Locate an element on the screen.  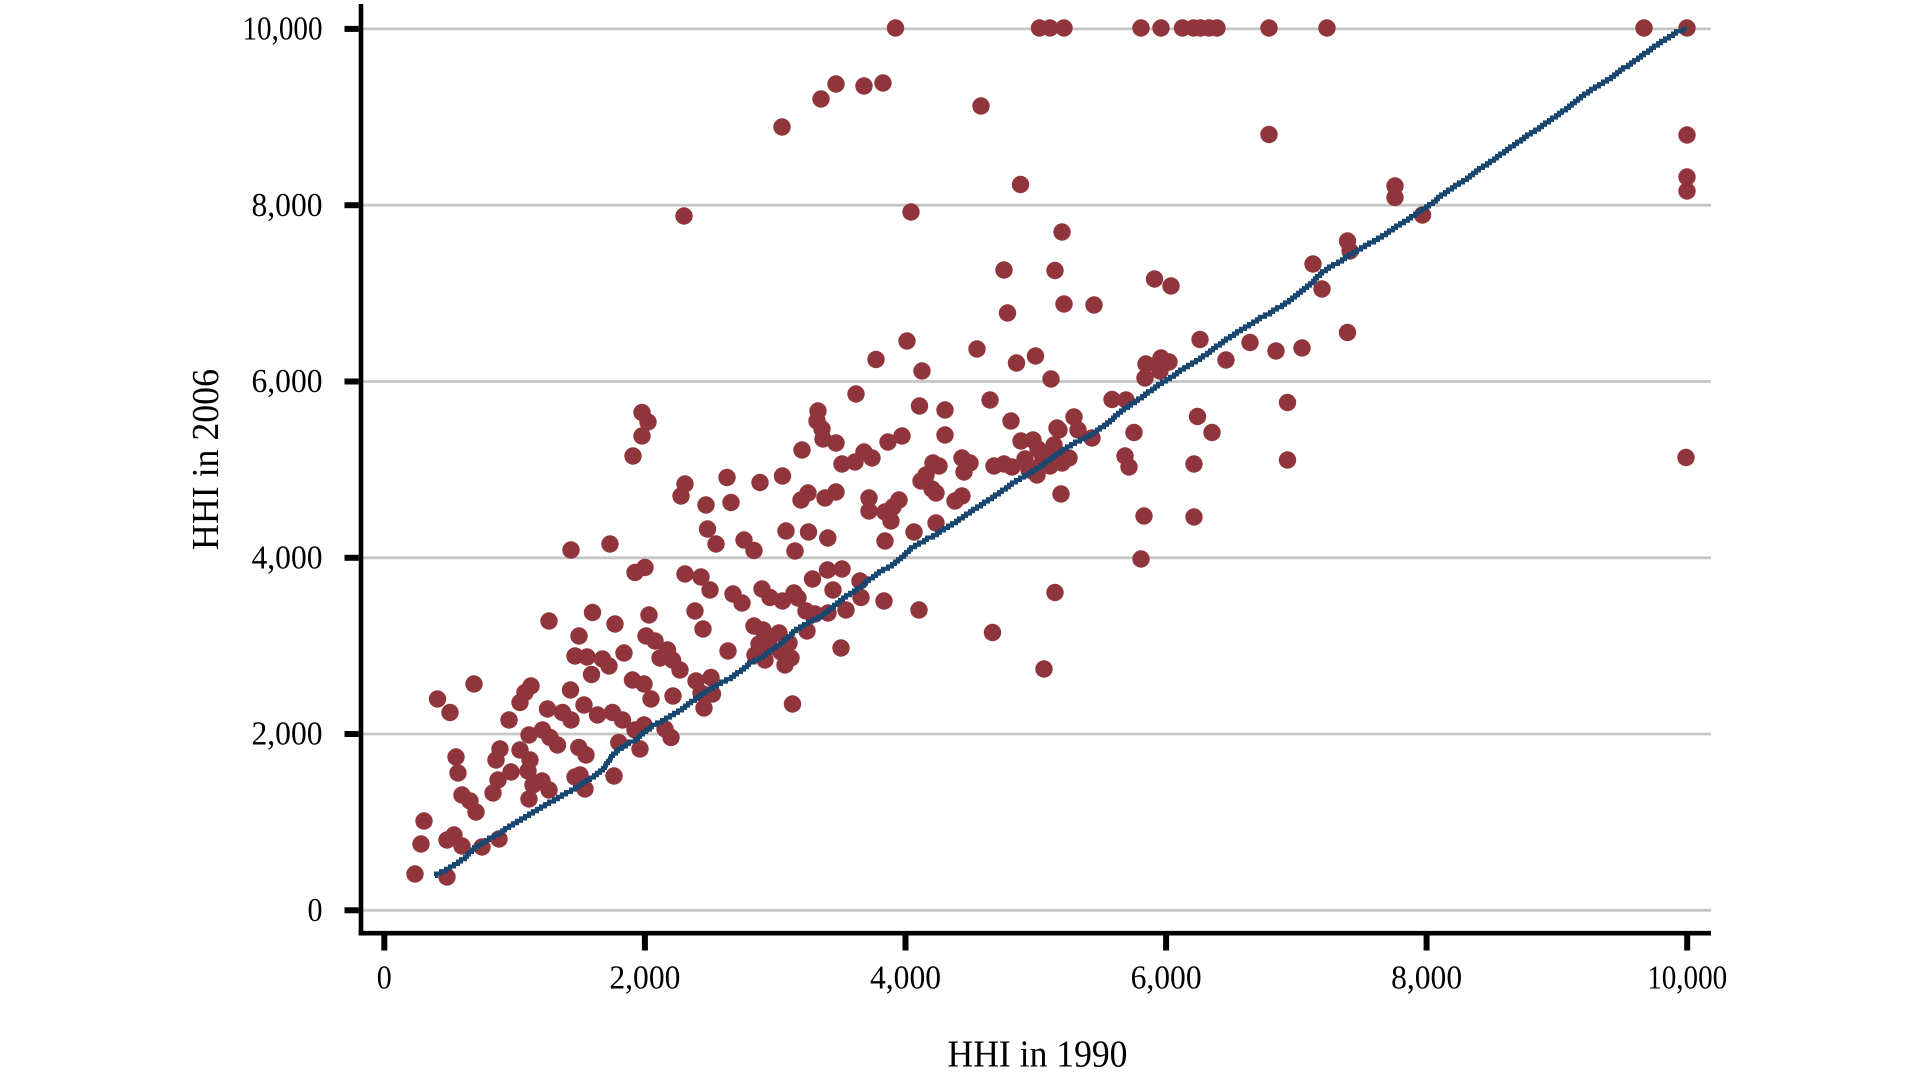
svg-text: HHI in 2006 is located at coordinates (206, 459).